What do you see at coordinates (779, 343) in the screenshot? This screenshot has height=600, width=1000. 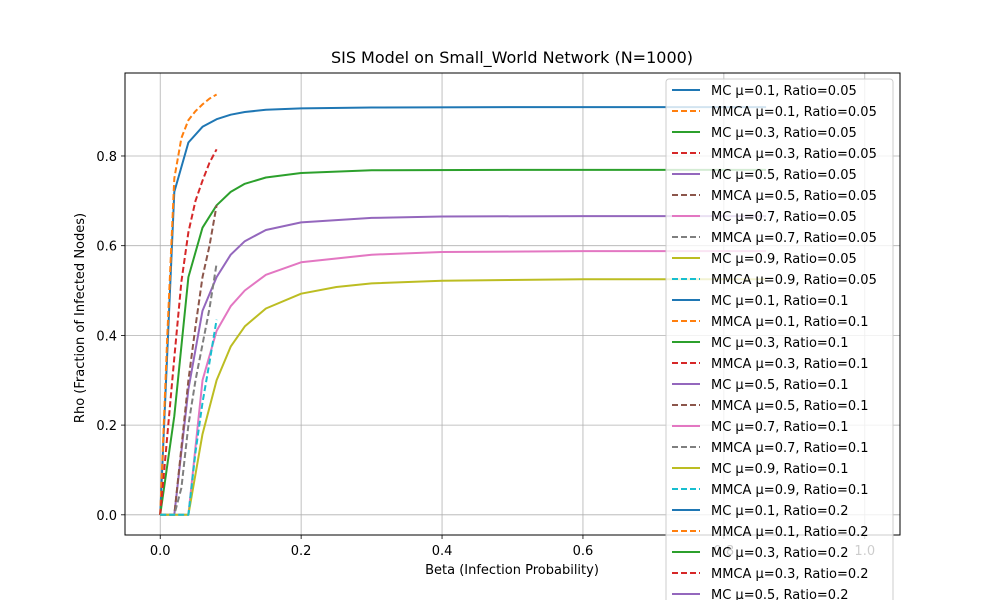 I see `legend-label: MC μ=0.3, Ratio=0.1` at bounding box center [779, 343].